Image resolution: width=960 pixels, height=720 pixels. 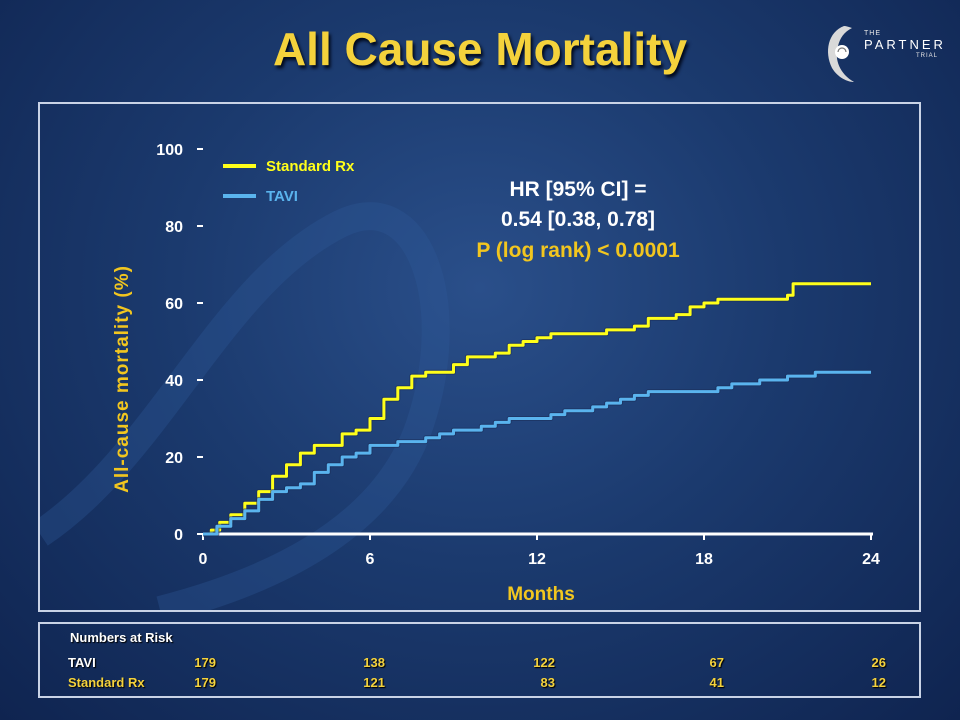 I want to click on p-value-annotation: P (log rank) < 0.0001, so click(x=578, y=250).